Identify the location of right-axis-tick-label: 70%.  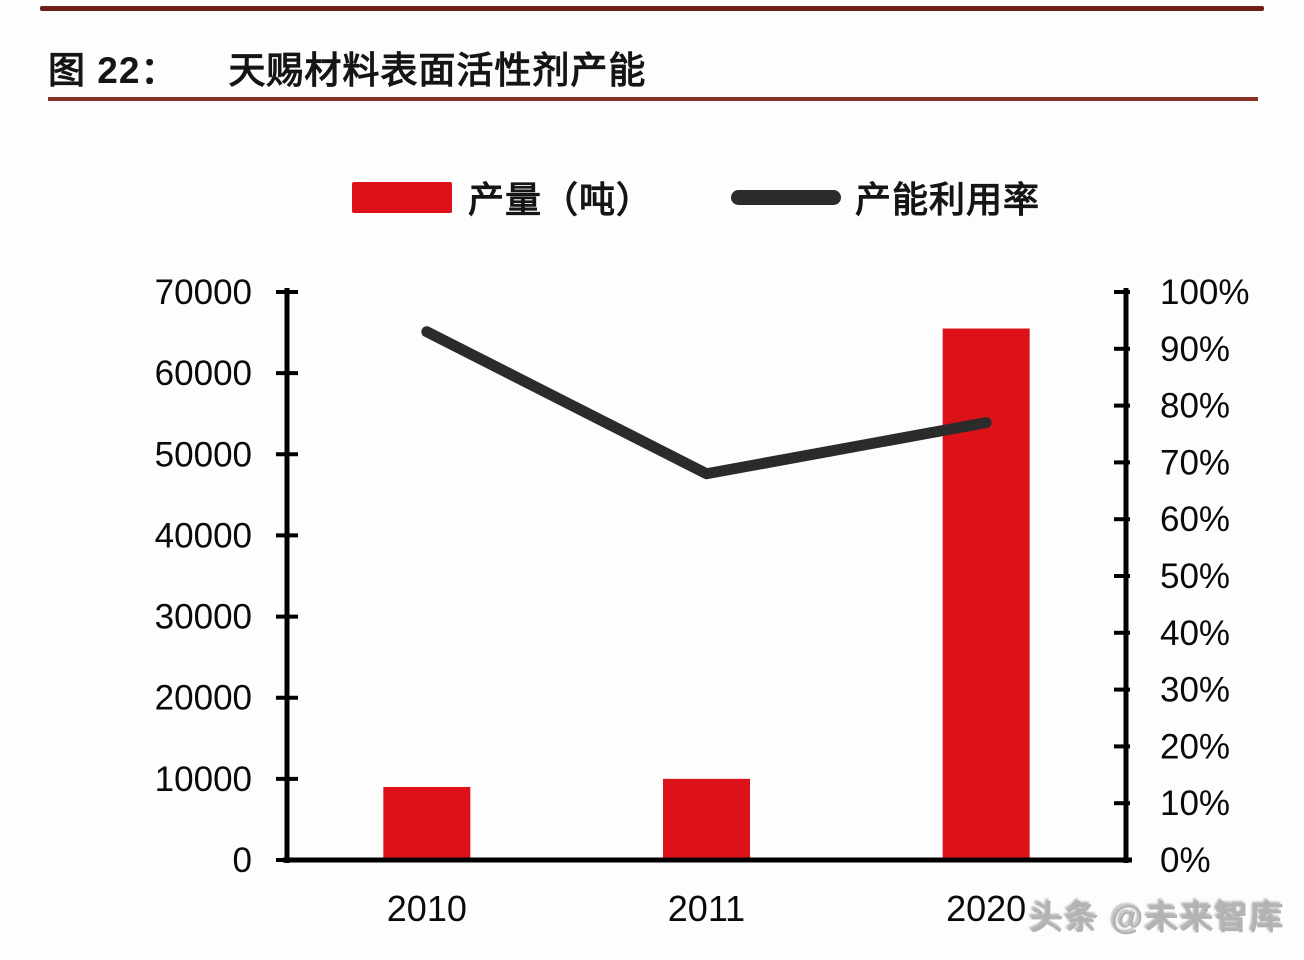
(1195, 462).